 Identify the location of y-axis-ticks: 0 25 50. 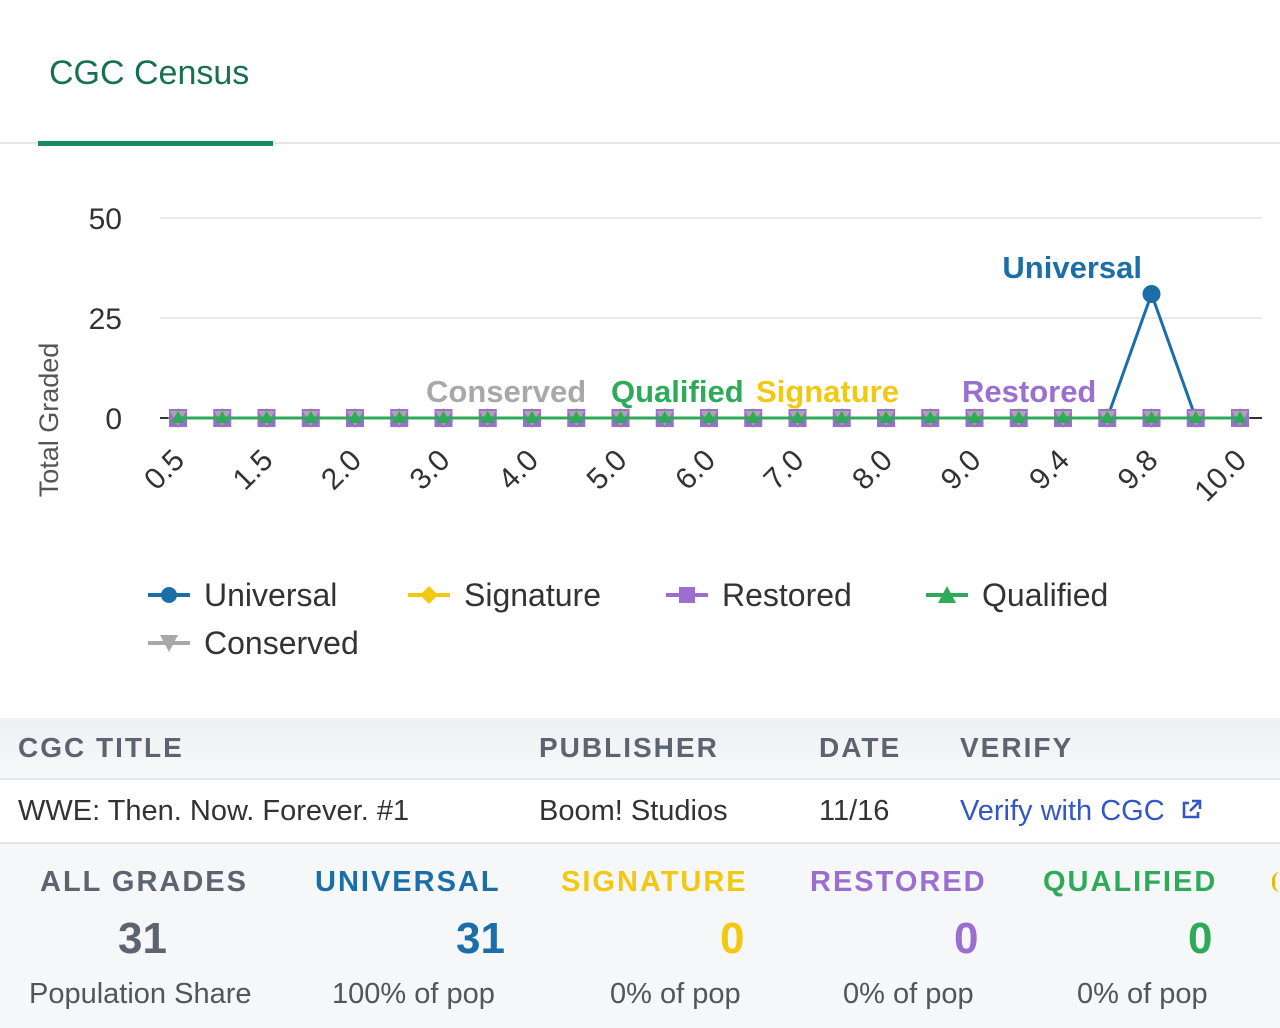
(105, 319).